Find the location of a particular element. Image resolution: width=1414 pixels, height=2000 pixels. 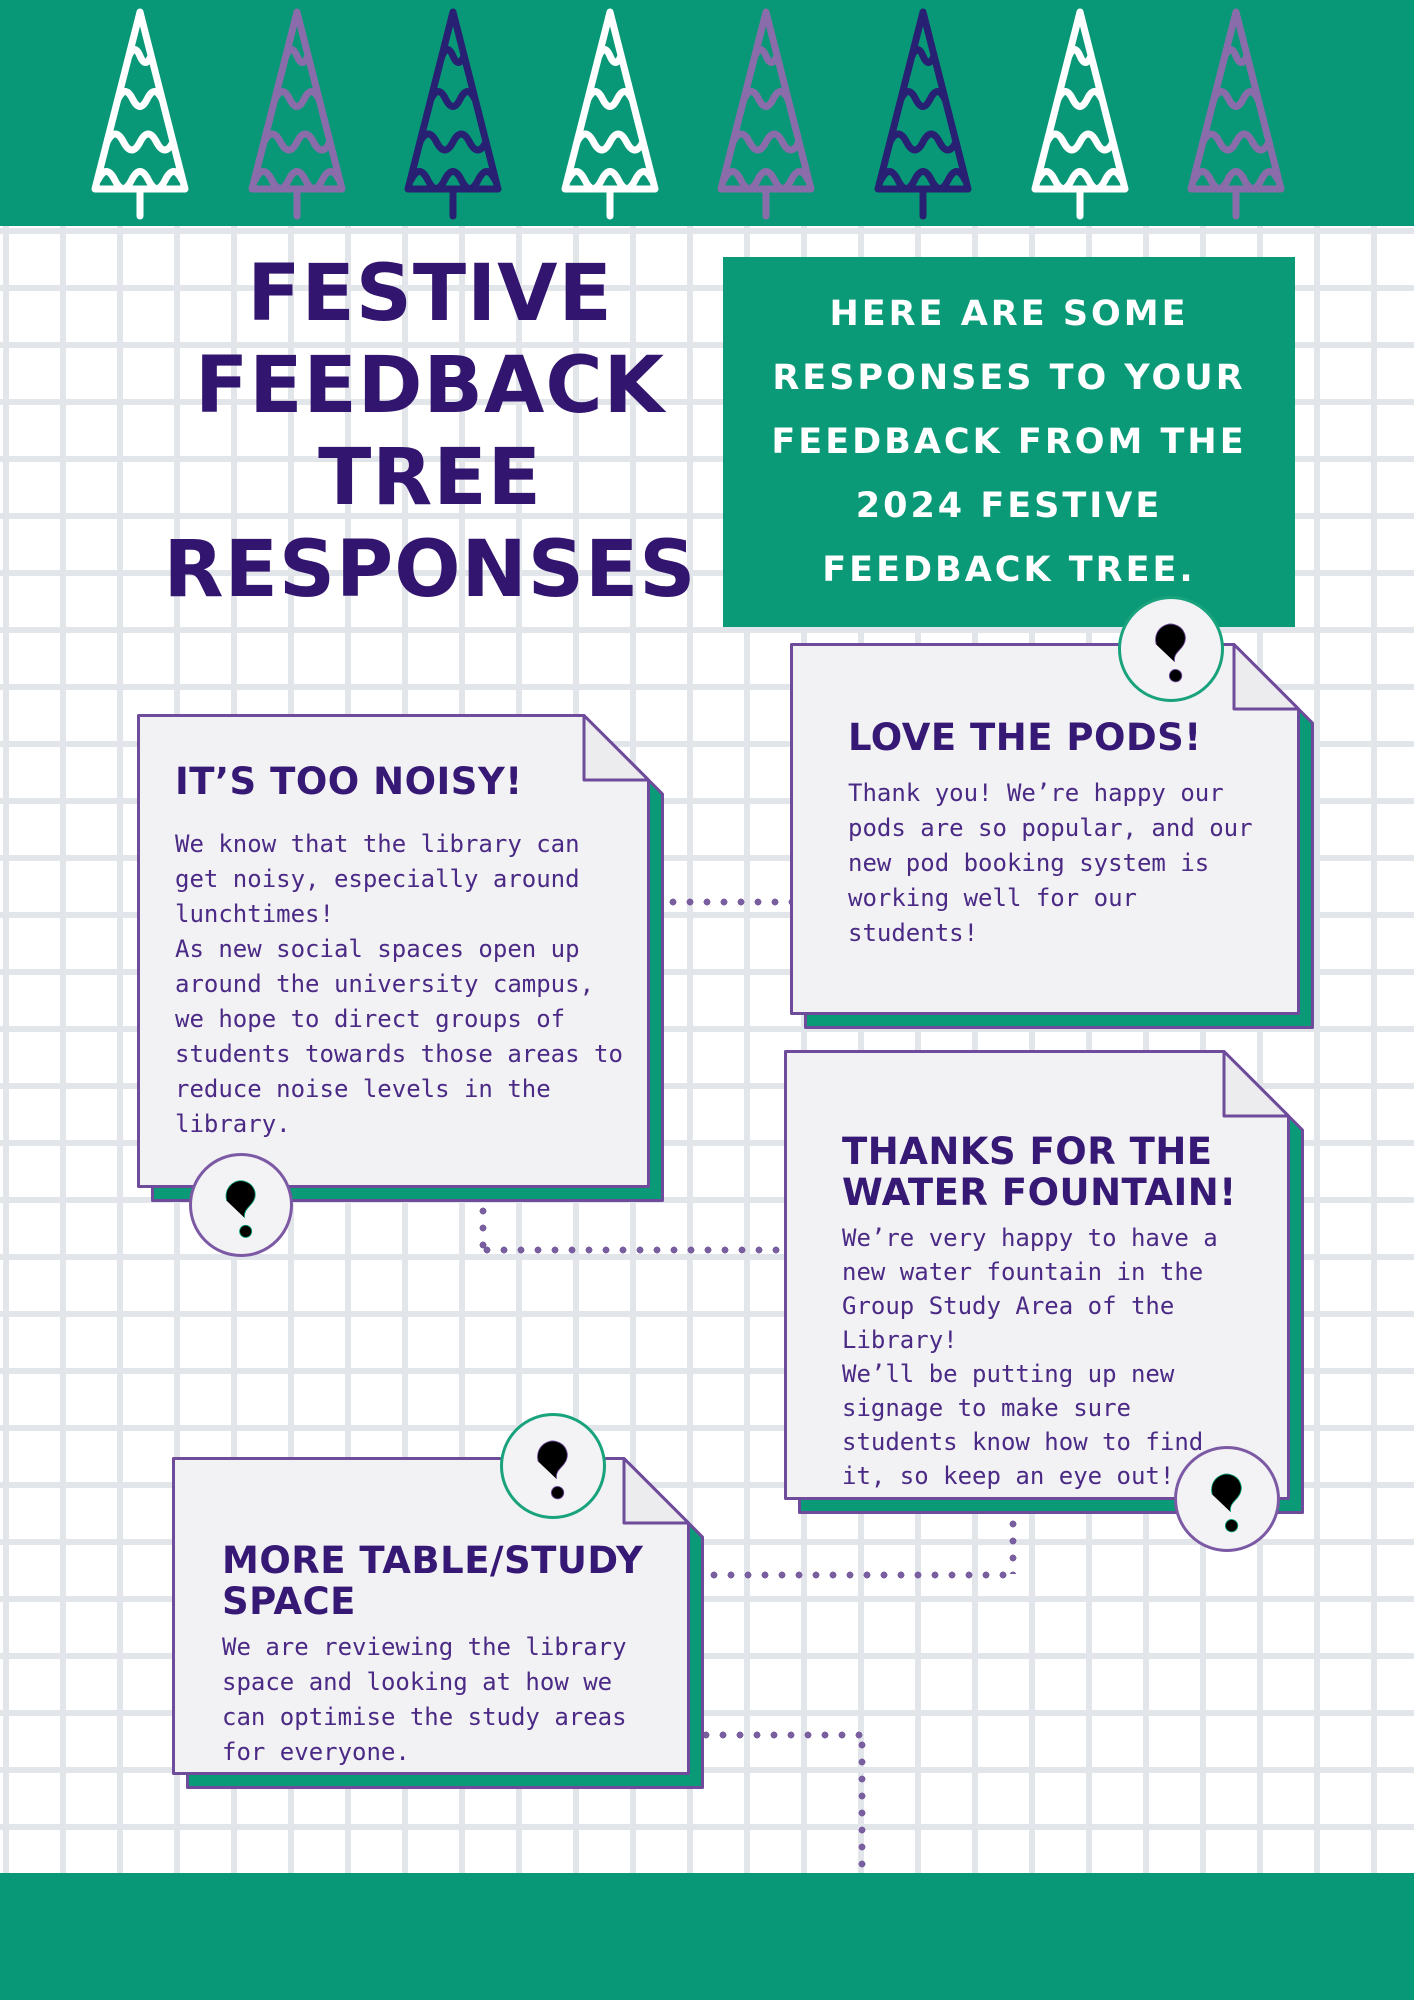

page-title: FESTIVE FEEDBACK TREE RESPONSES is located at coordinates (430, 432).